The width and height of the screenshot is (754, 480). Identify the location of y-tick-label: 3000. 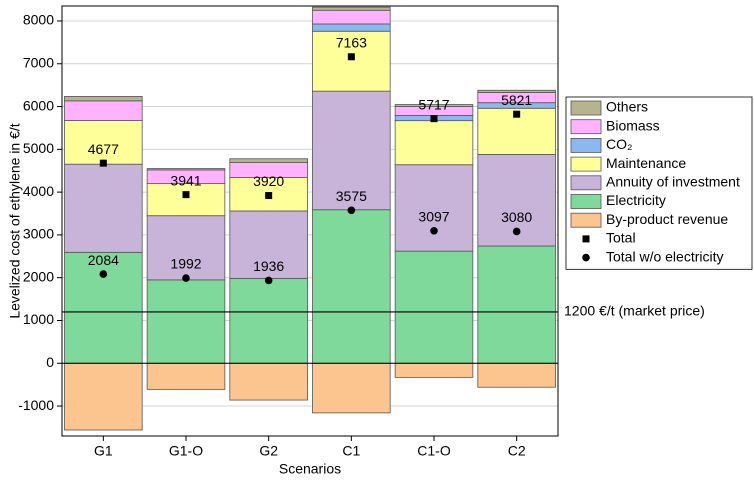
(38, 234).